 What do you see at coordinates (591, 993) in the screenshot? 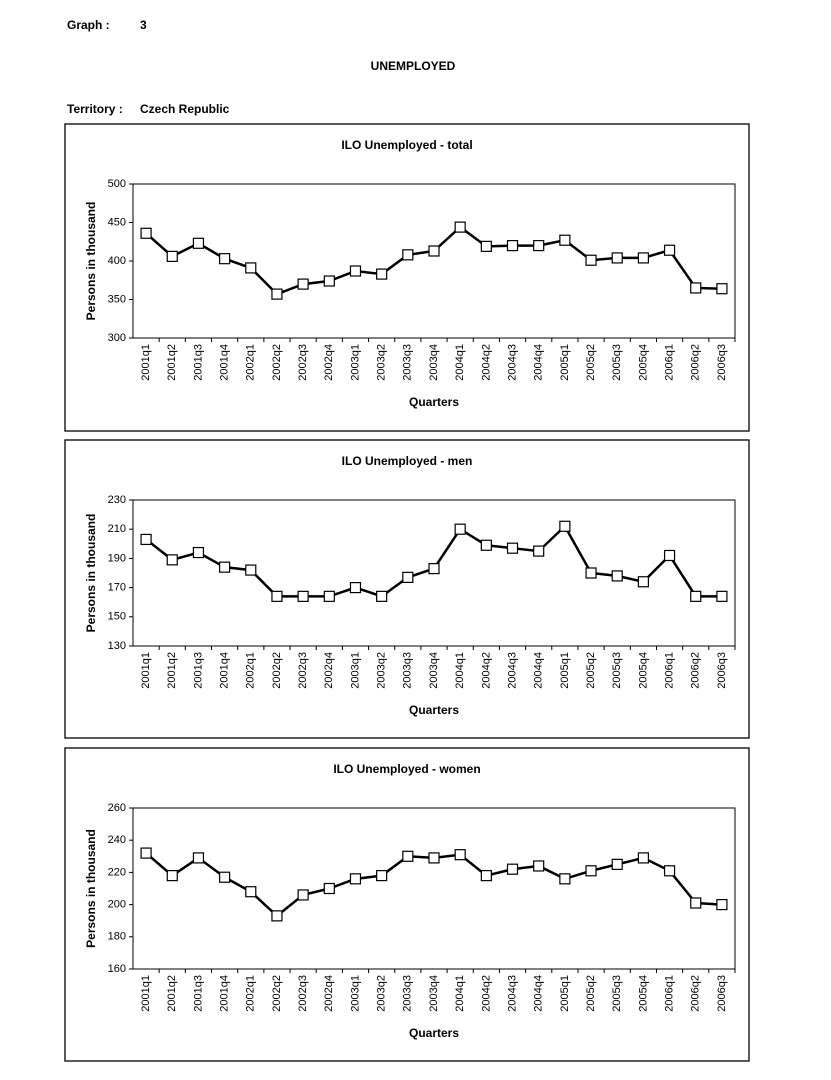
I see `x-tick-label: 2005q2` at bounding box center [591, 993].